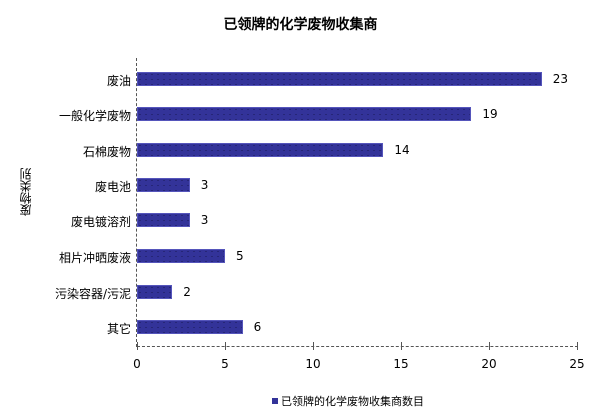 The height and width of the screenshot is (417, 601). Describe the element at coordinates (225, 364) in the screenshot. I see `x-tick-label: 5` at that location.